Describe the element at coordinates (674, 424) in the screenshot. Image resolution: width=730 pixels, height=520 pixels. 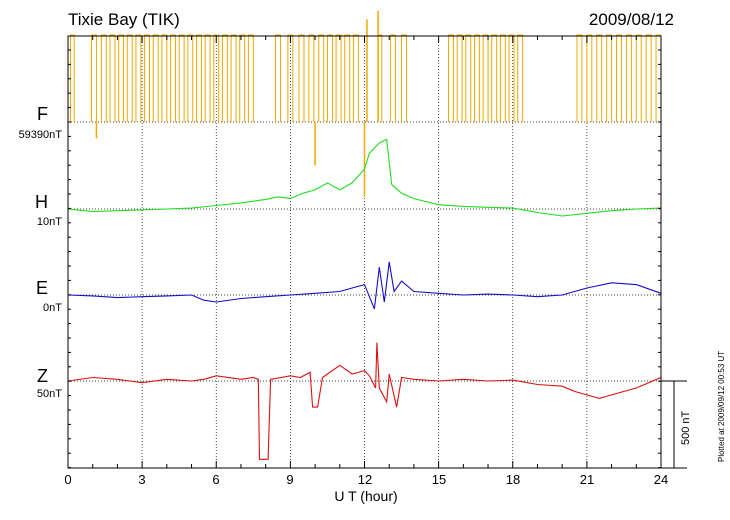
I see `scale-bar` at that location.